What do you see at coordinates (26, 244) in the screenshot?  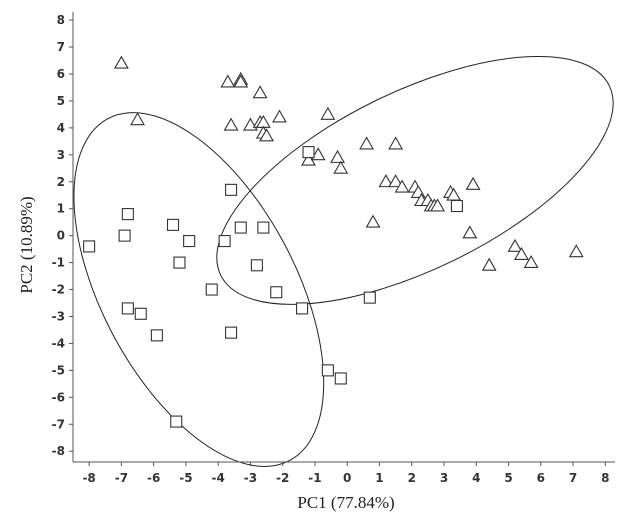 I see `y-axis-title: PC2 (10.89%)` at bounding box center [26, 244].